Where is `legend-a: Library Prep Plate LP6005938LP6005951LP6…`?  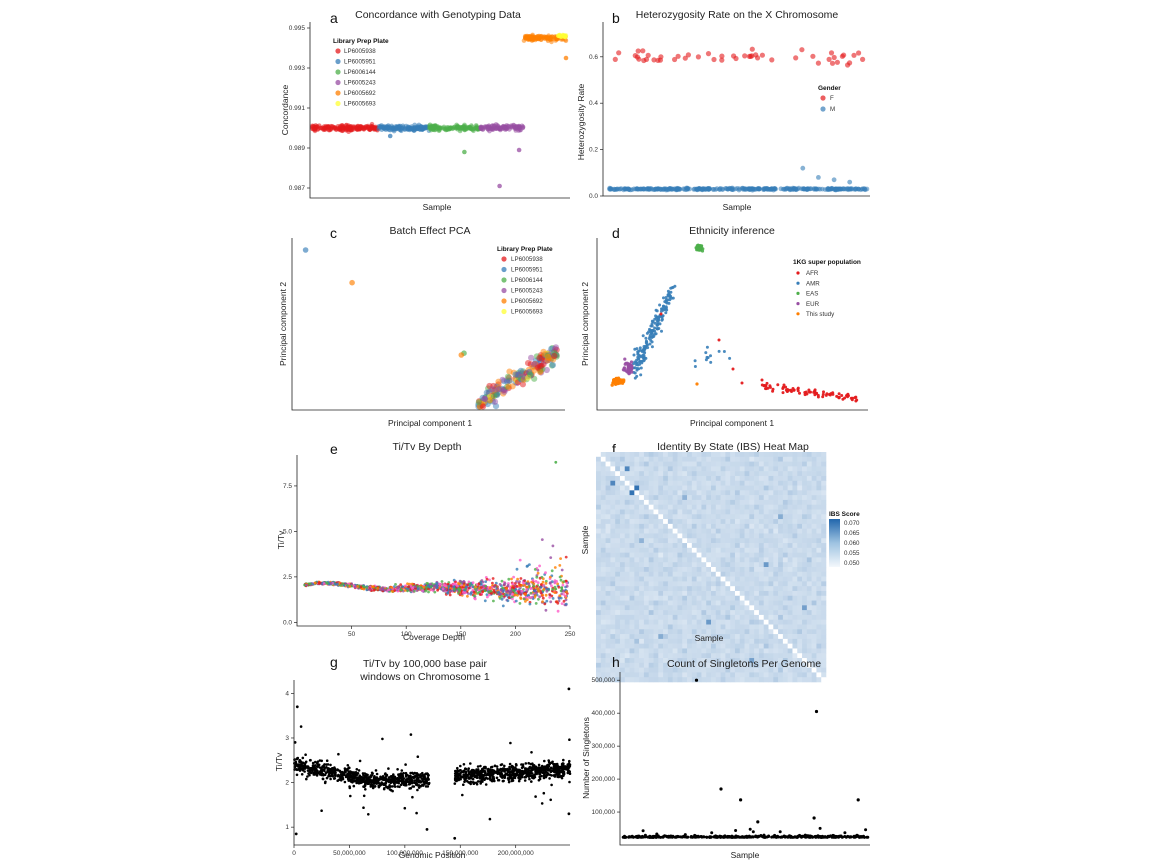 legend-a: Library Prep Plate LP6005938LP6005951LP6… is located at coordinates (361, 73).